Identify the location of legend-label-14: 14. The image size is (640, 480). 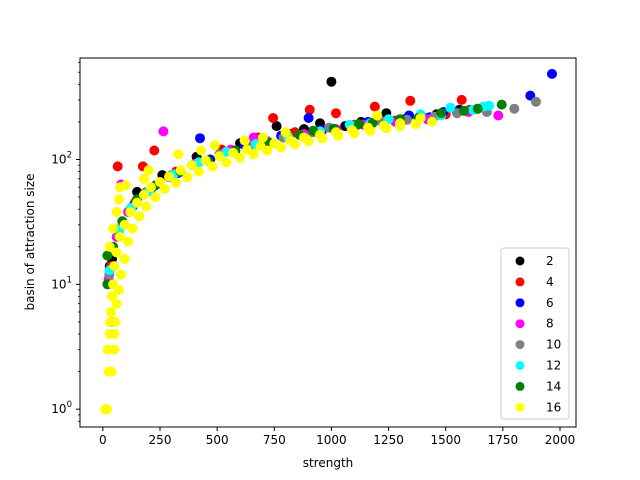
(553, 386).